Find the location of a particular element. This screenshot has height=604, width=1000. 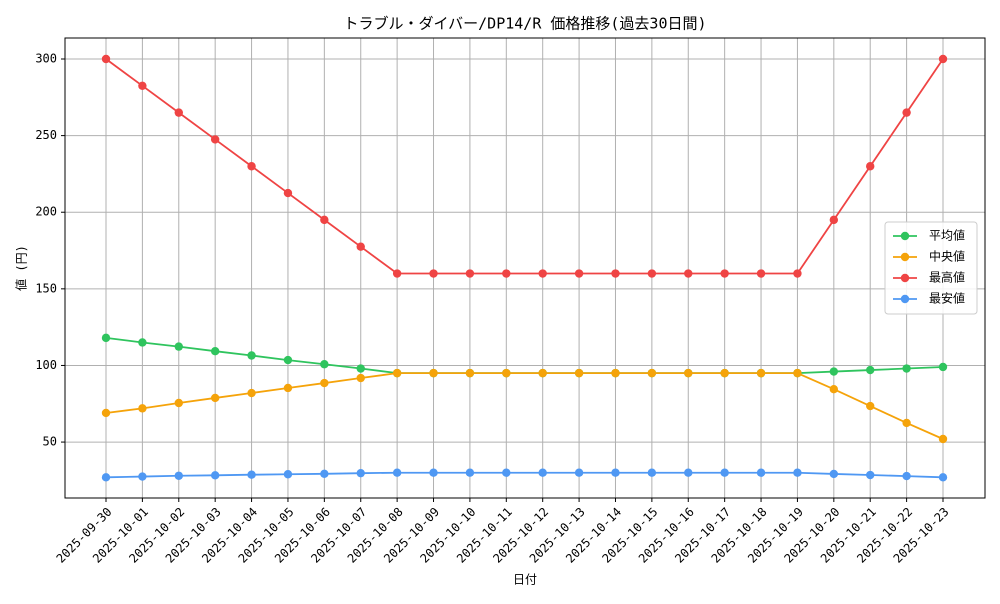

y-tick-label: 150 is located at coordinates (46, 288).